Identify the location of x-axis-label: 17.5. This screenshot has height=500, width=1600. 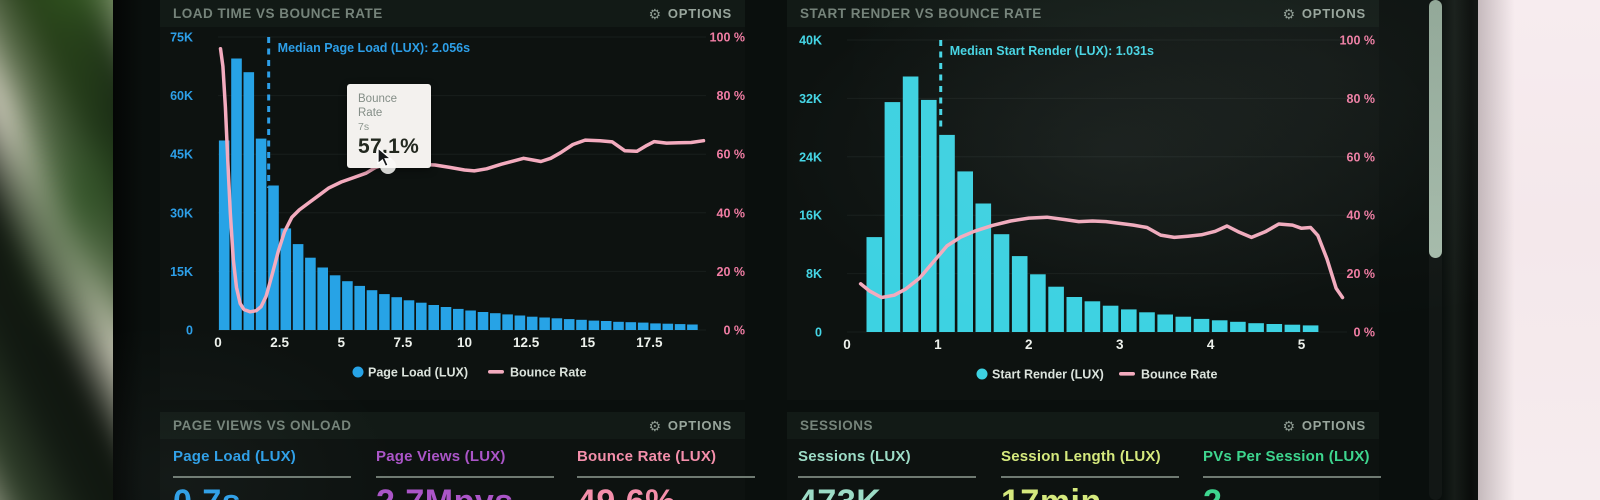
(649, 342).